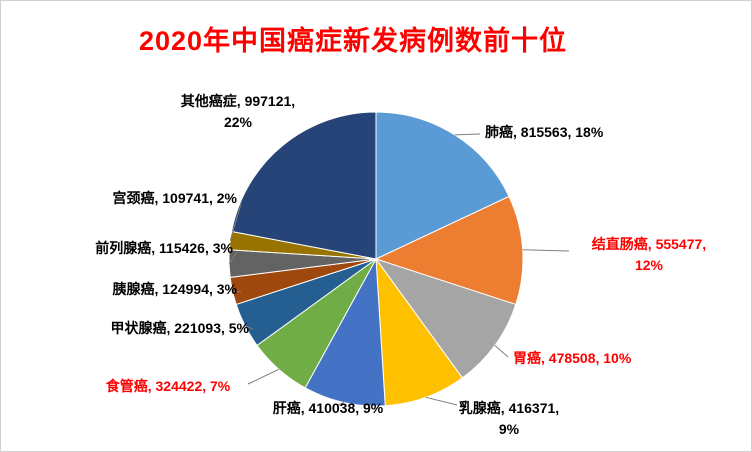 This screenshot has height=452, width=752. I want to click on slice-label: 宫颈癌, 109741, 2%, so click(174, 198).